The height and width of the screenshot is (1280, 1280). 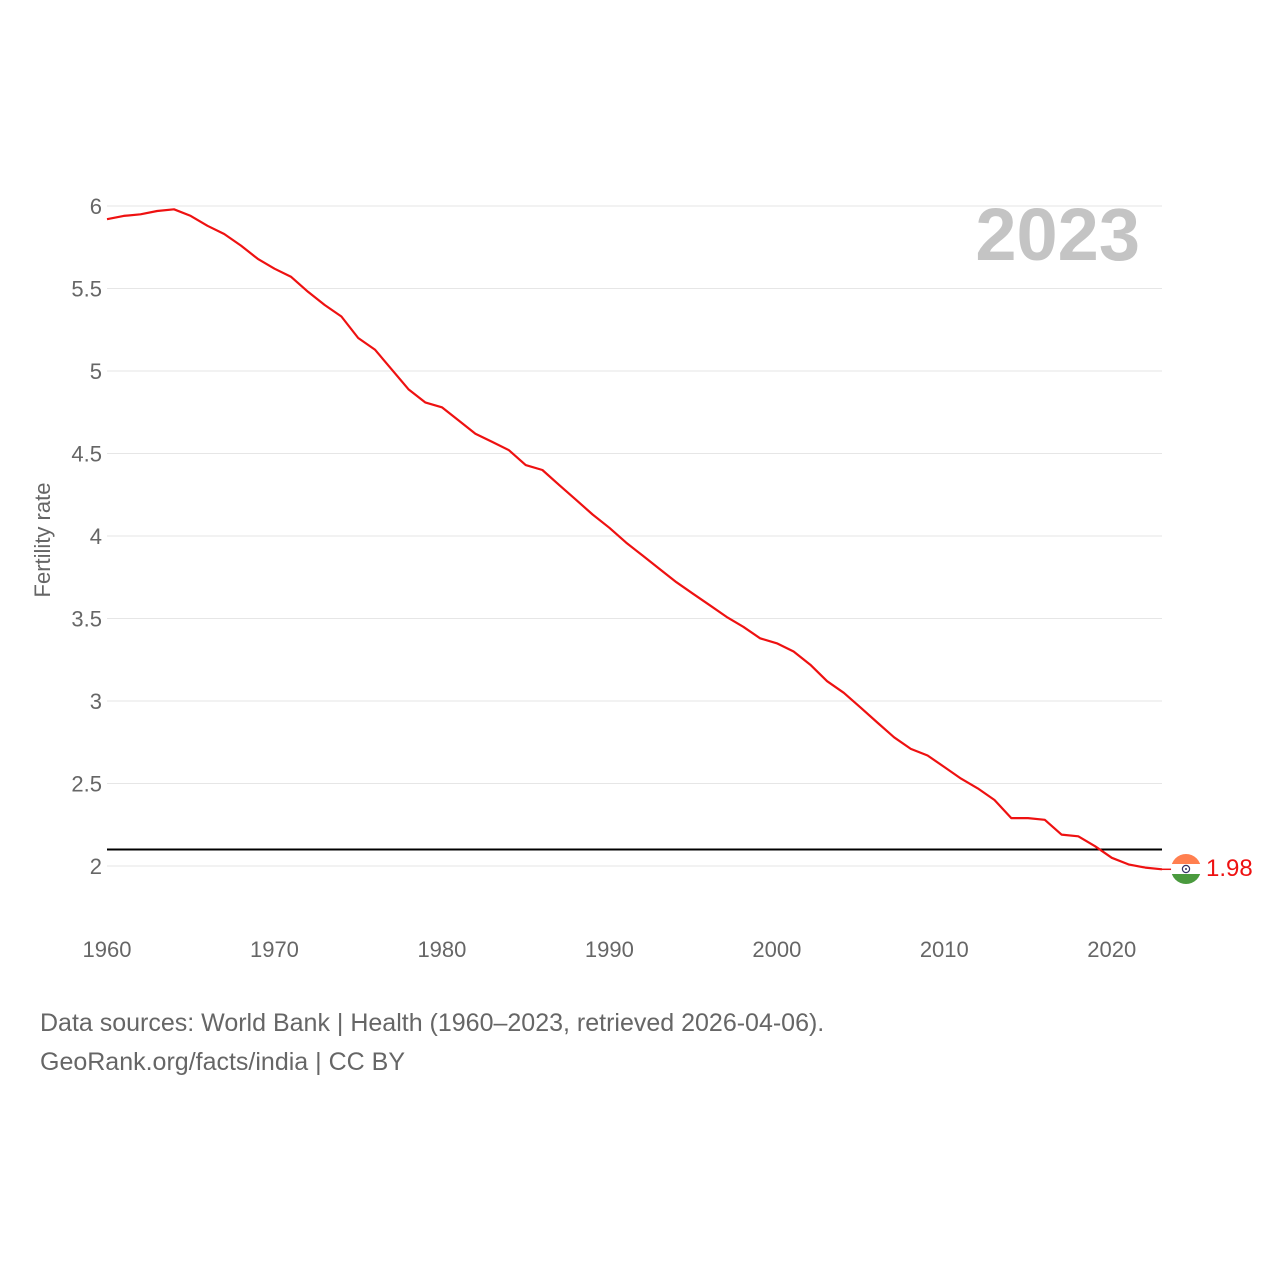 I want to click on y-tick-label: 5.5, so click(x=86, y=289).